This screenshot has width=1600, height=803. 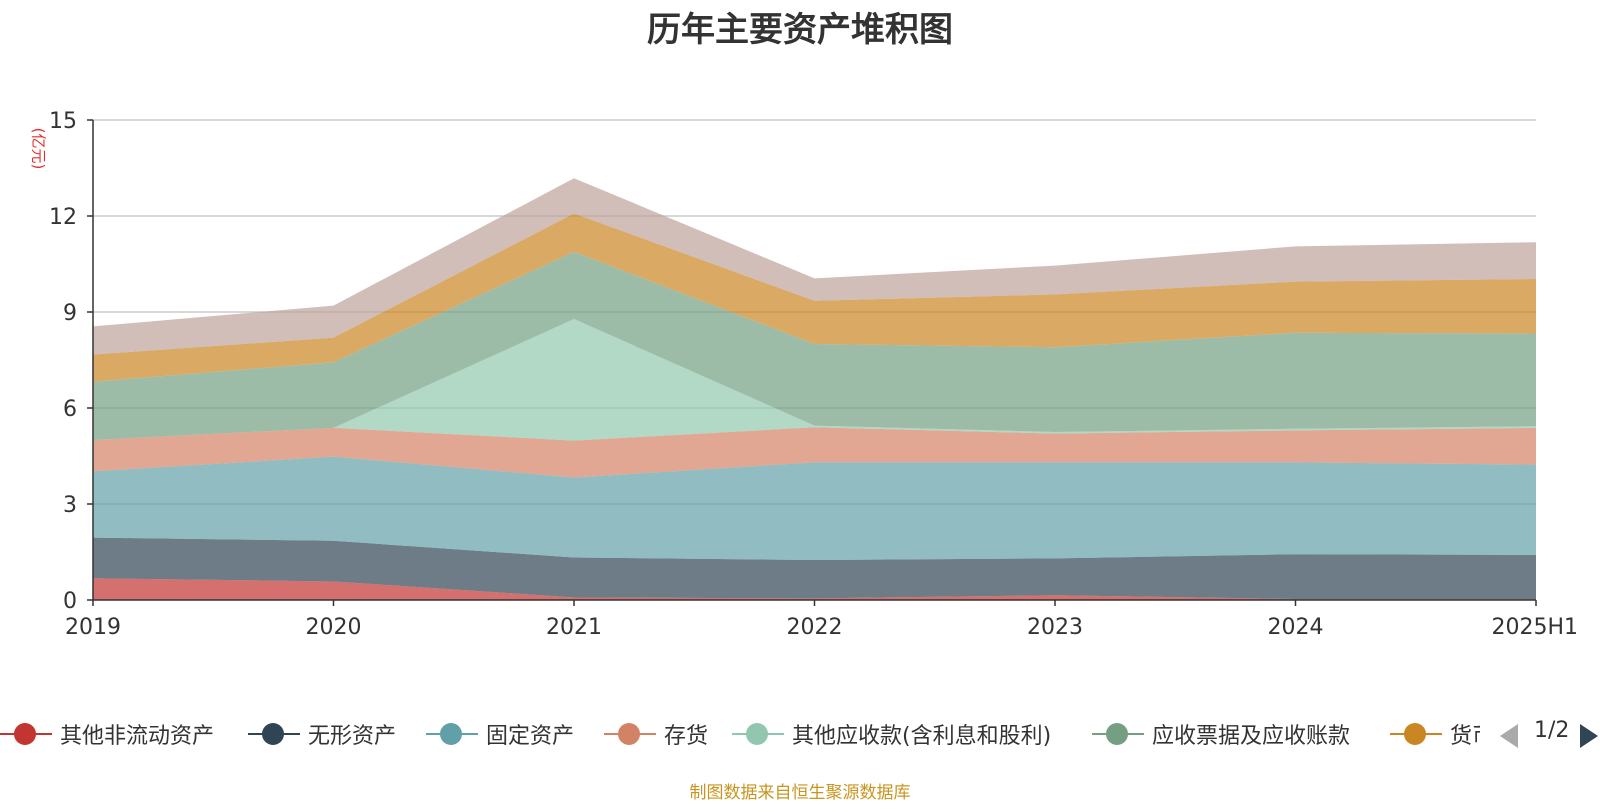 I want to click on legend-item: 存货, so click(x=656, y=734).